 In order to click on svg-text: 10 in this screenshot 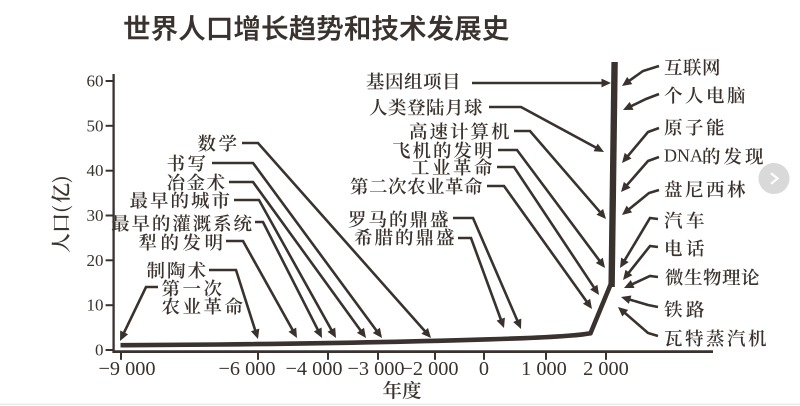, I will do `click(95, 305)`.